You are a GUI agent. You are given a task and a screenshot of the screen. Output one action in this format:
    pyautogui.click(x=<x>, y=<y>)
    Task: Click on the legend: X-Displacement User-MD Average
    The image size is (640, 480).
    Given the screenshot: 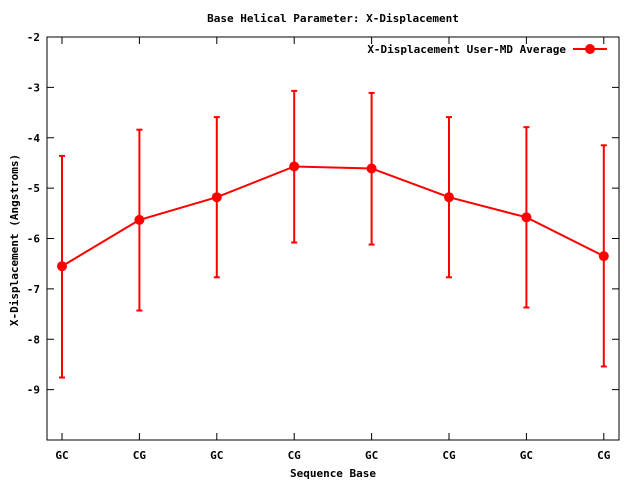 What is the action you would take?
    pyautogui.click(x=487, y=49)
    